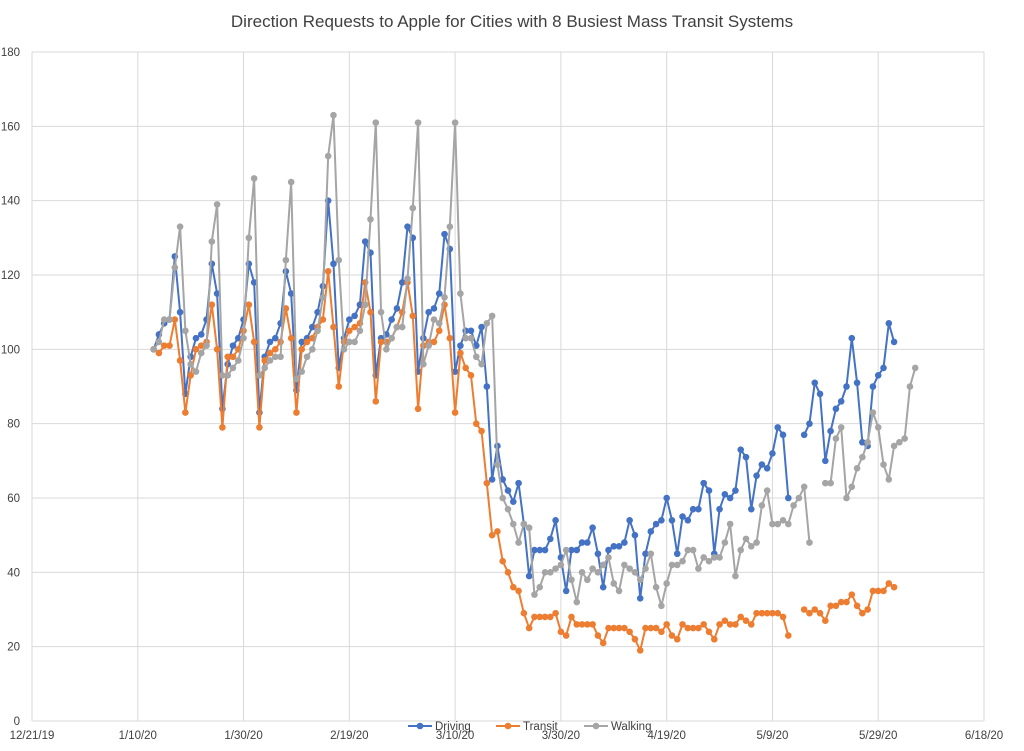  What do you see at coordinates (508, 726) in the screenshot?
I see `legend-swatch-marker` at bounding box center [508, 726].